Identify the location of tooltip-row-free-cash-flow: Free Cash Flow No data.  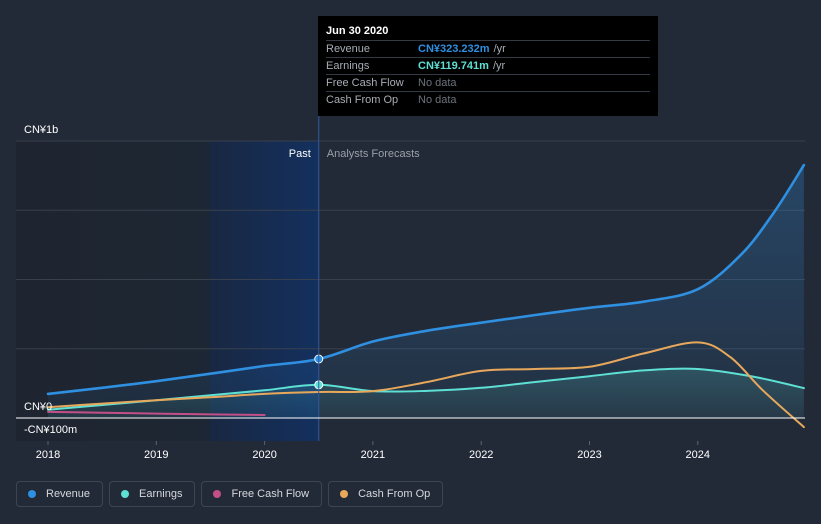
(488, 82).